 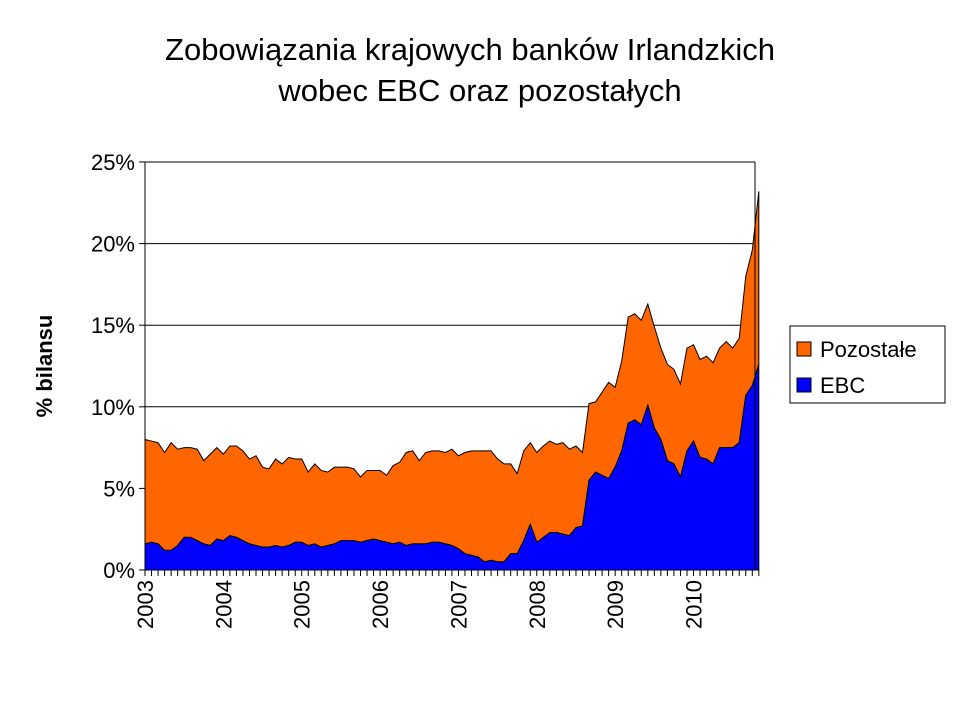 What do you see at coordinates (380, 604) in the screenshot?
I see `x-tick-label: 2006` at bounding box center [380, 604].